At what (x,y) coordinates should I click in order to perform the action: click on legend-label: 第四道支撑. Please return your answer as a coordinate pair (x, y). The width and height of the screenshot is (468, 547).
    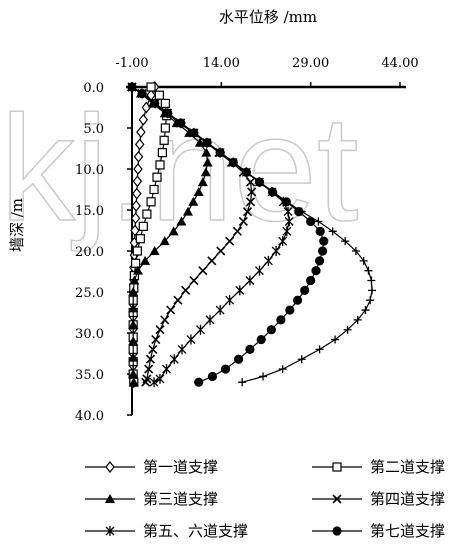
    Looking at the image, I should click on (407, 499).